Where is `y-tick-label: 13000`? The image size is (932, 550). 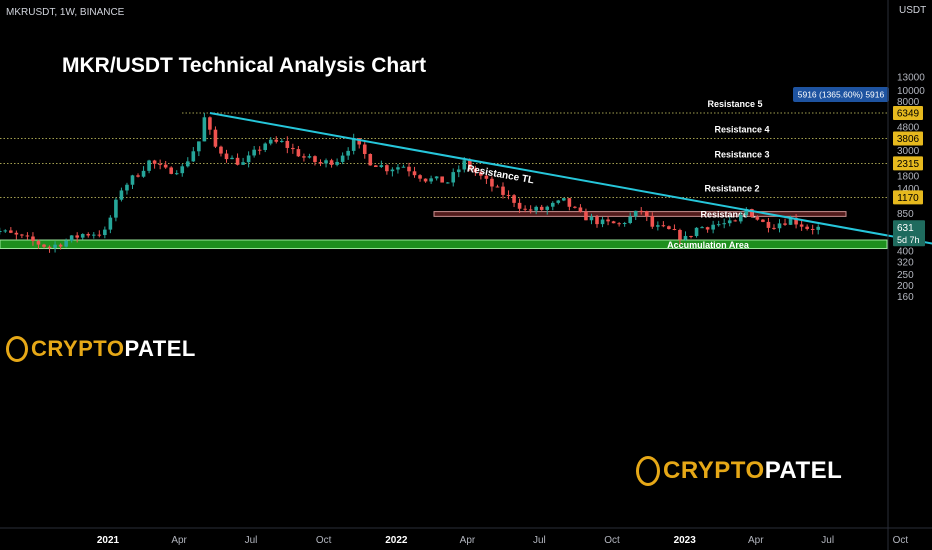 y-tick-label: 13000 is located at coordinates (911, 78).